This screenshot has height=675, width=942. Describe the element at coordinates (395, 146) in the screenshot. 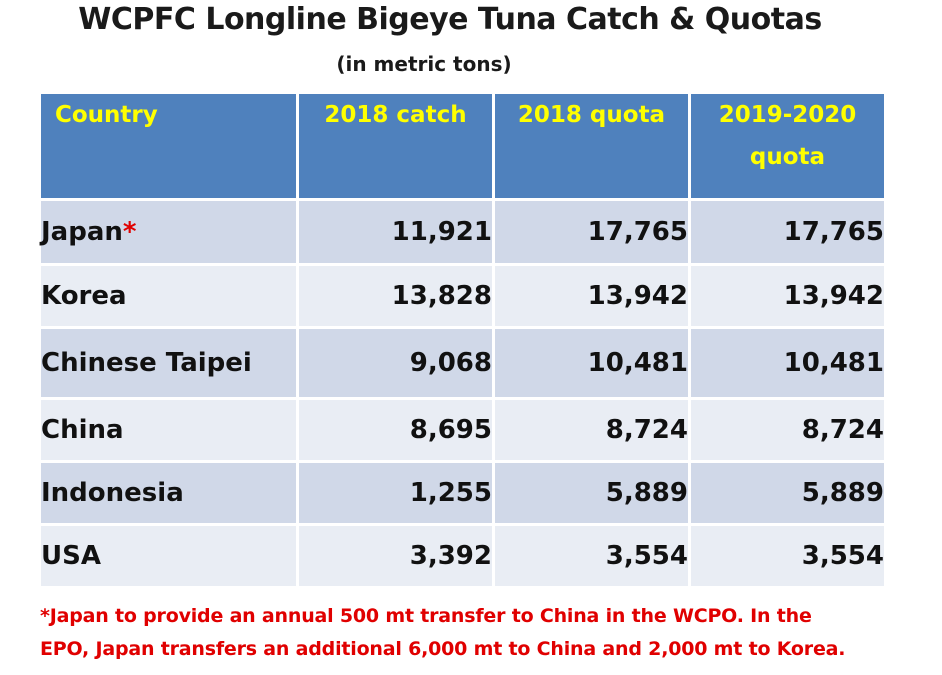

I see `header-2018-catch: 2018 catch` at that location.